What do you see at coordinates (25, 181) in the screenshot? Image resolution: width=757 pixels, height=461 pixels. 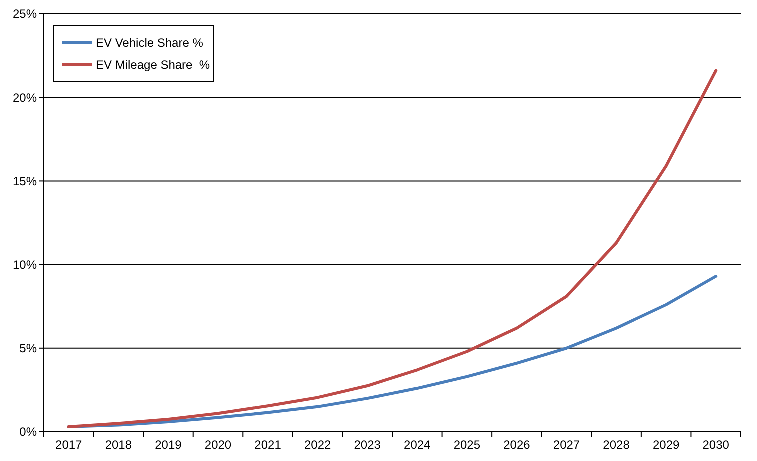 I see `y-tick-label: 15%` at bounding box center [25, 181].